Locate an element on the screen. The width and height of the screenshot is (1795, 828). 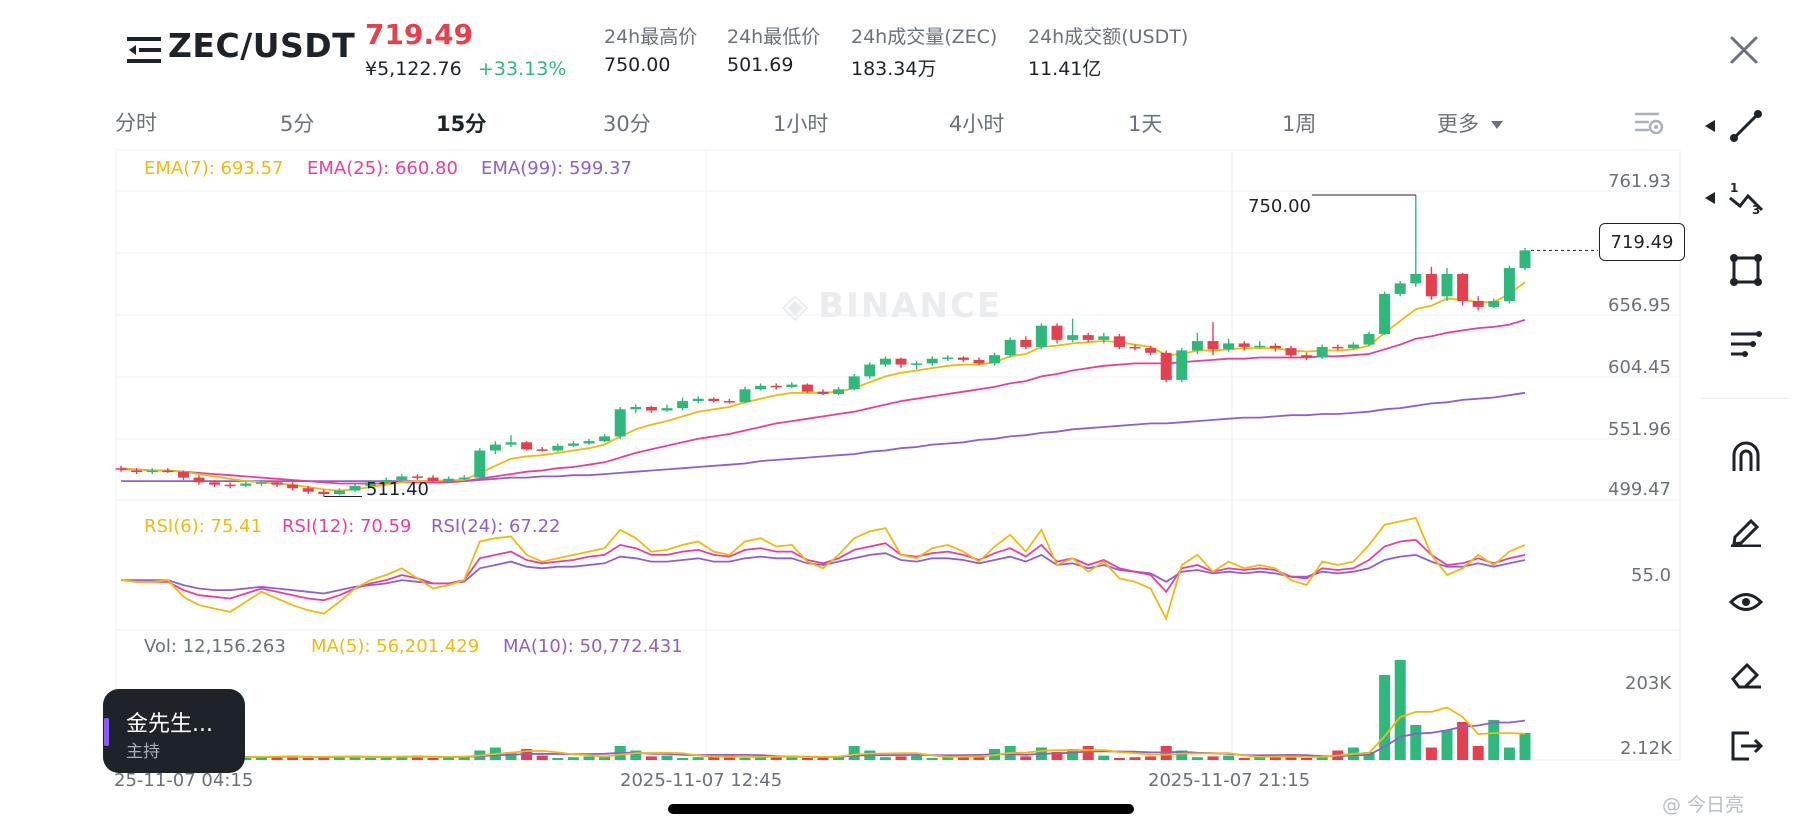
price-axis-tick: 551.96 is located at coordinates (1639, 429).